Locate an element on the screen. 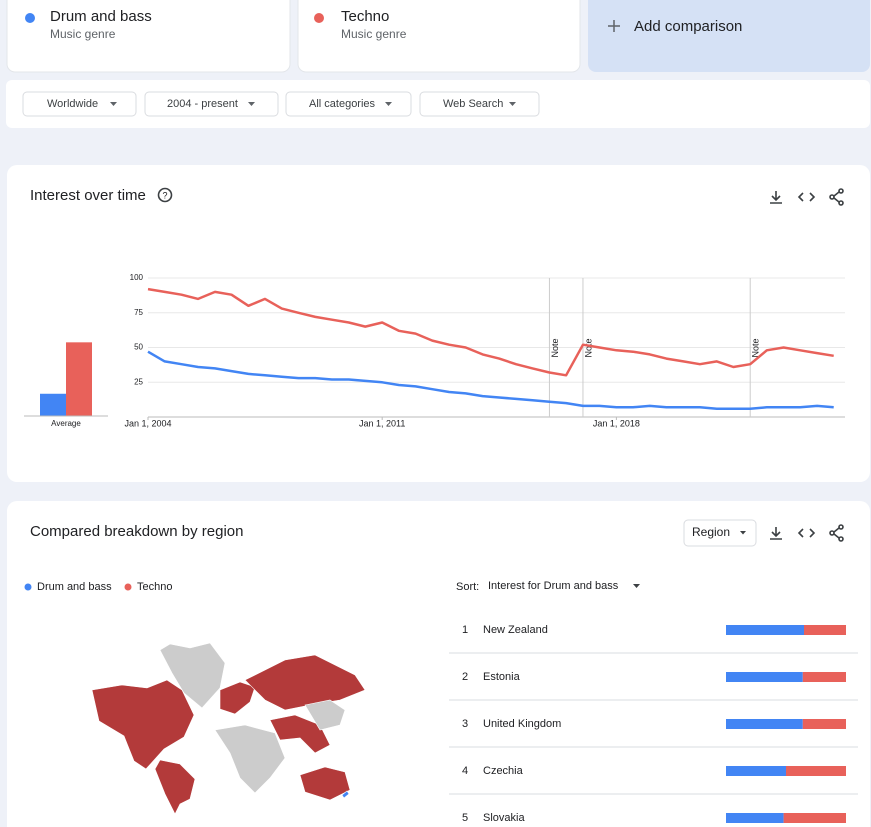  add-comparison is located at coordinates (729, 36).